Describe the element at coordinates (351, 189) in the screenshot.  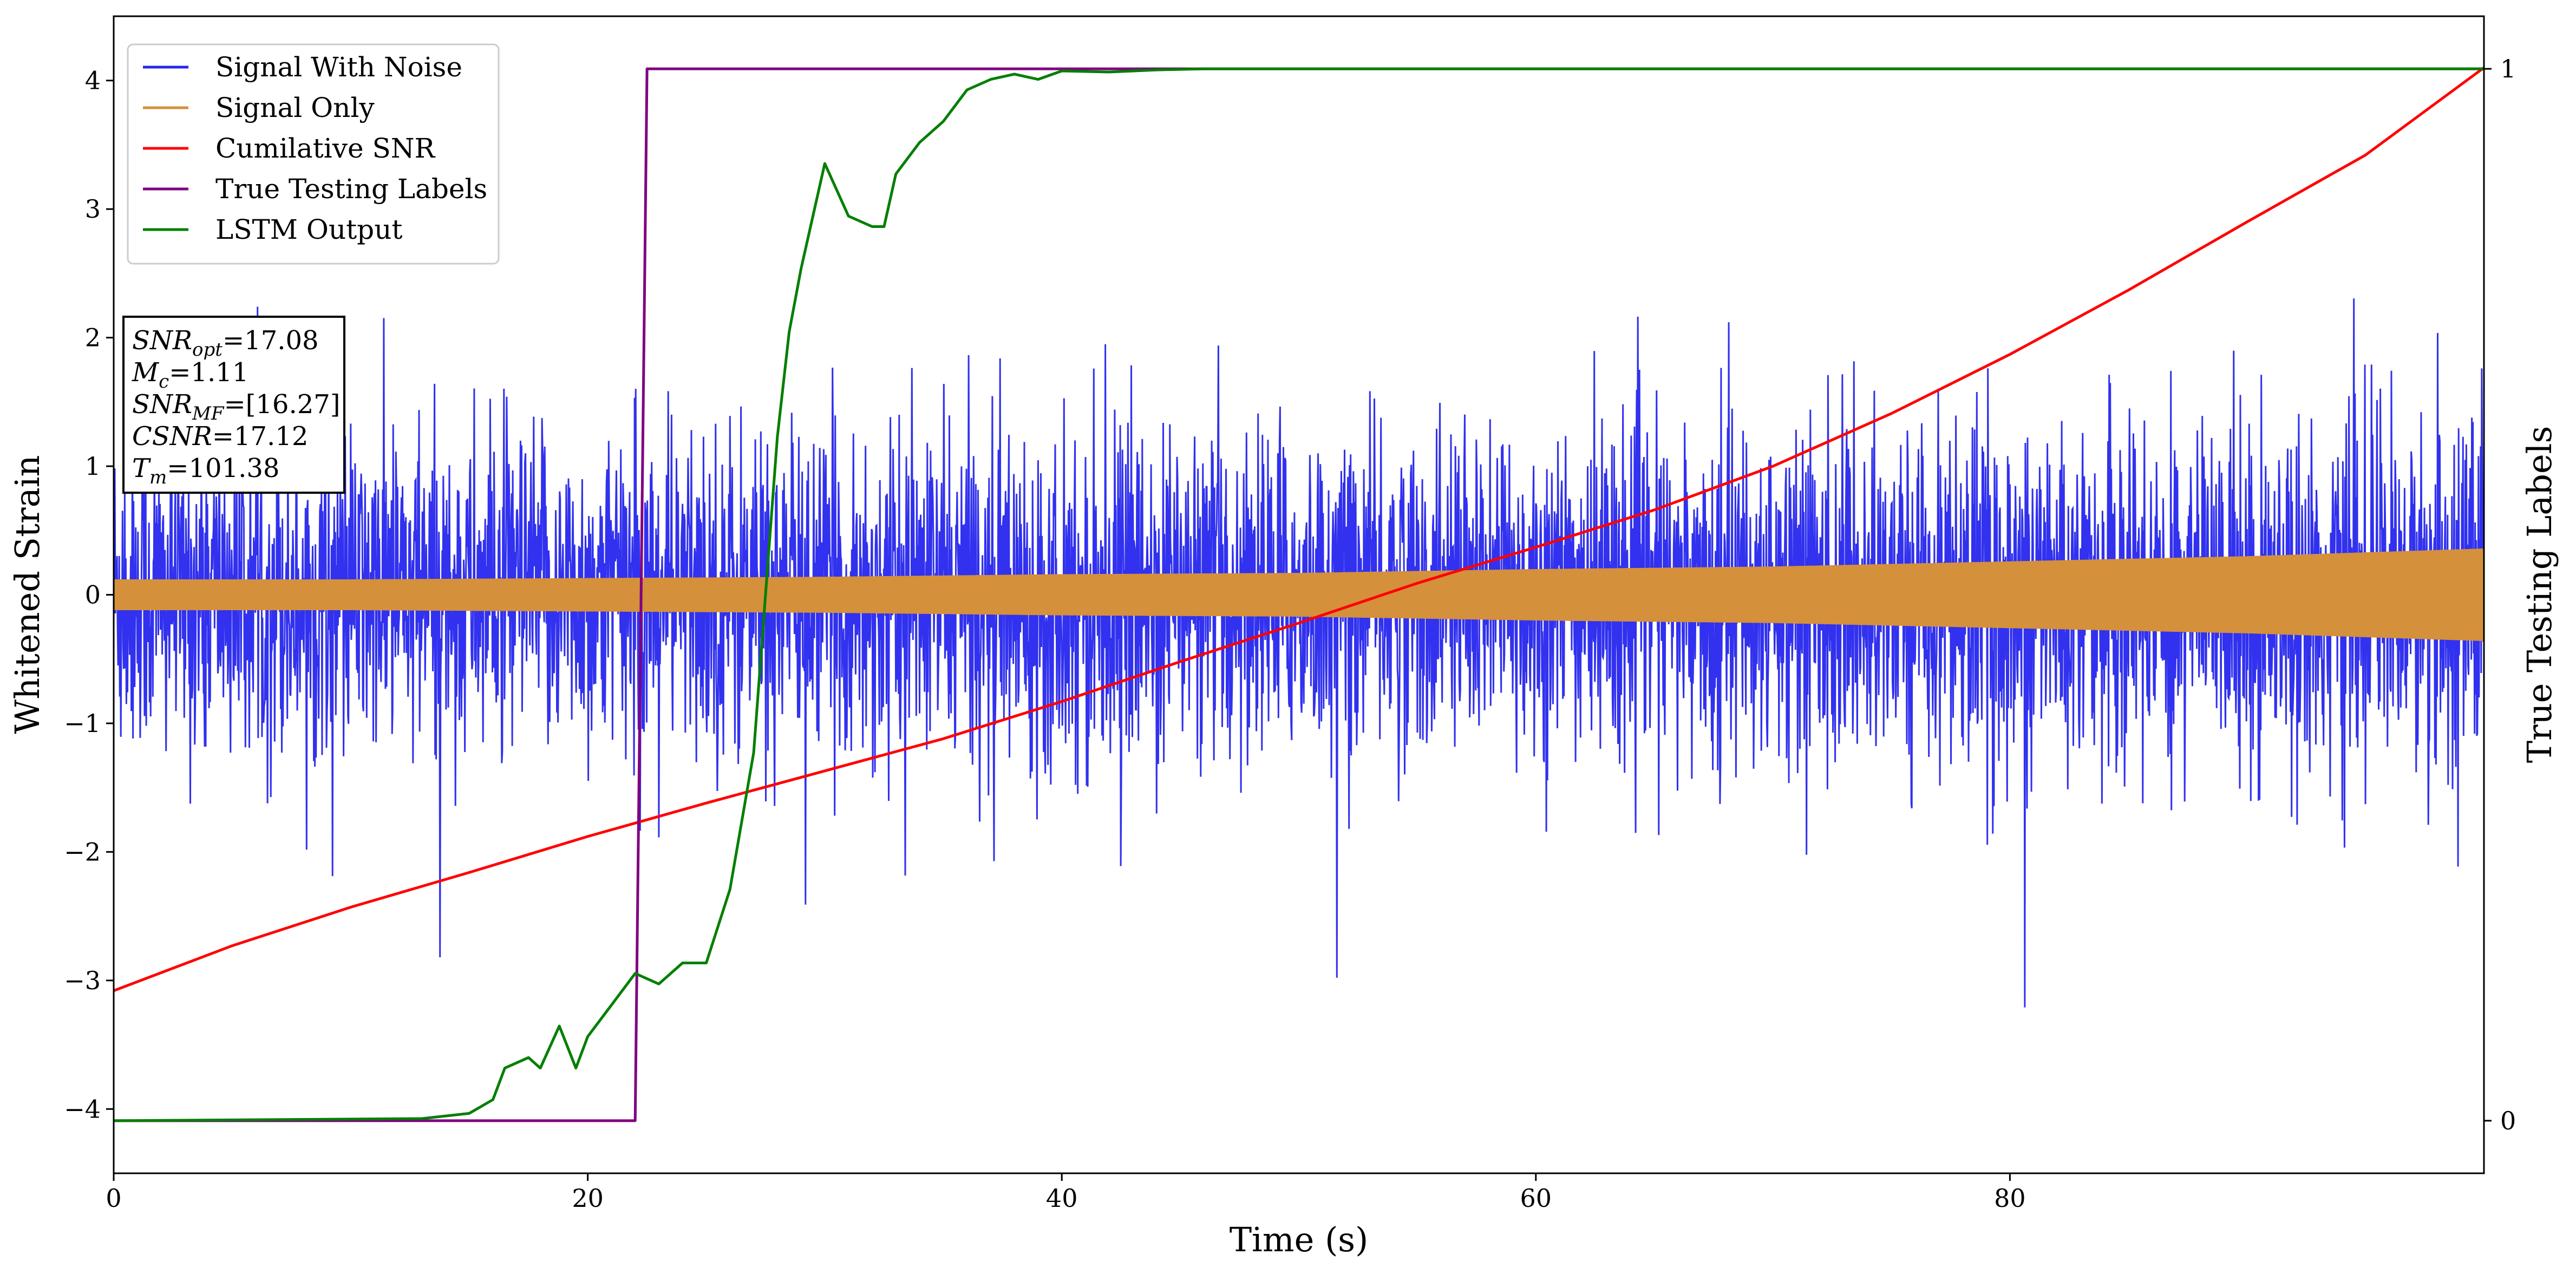
I see `legend-label: True Testing Labels` at that location.